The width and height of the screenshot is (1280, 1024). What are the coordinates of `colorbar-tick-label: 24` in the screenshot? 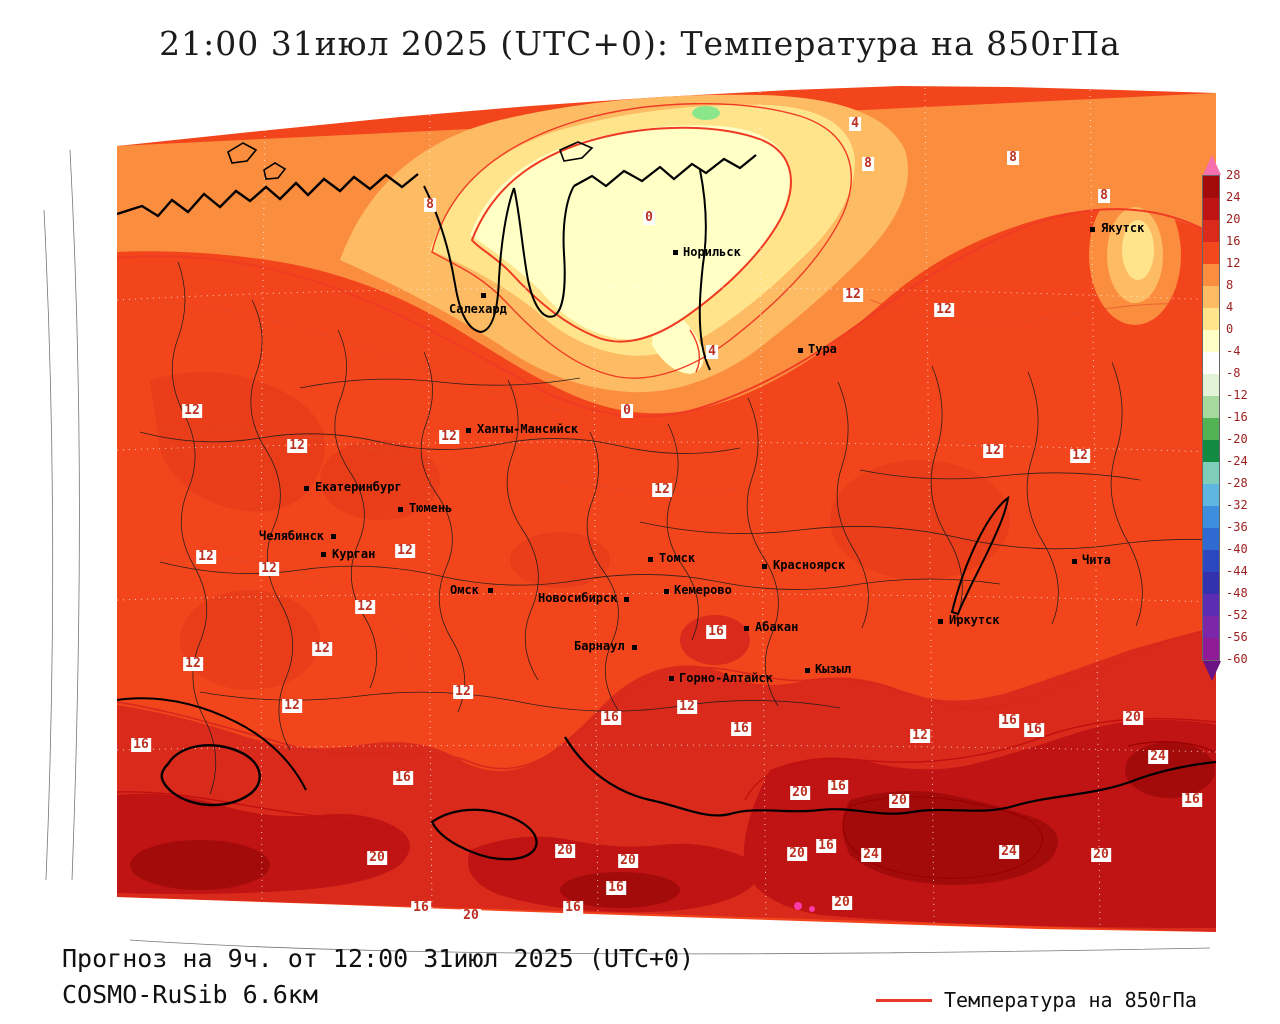 It's located at (1233, 197).